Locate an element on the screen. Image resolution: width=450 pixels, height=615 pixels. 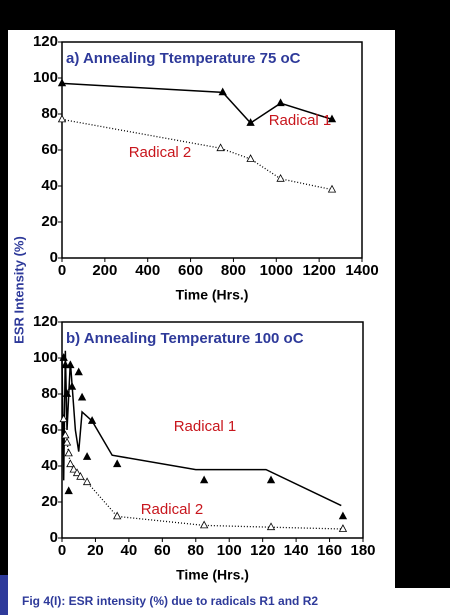
x-tick-label: 80 is located at coordinates (195, 550).